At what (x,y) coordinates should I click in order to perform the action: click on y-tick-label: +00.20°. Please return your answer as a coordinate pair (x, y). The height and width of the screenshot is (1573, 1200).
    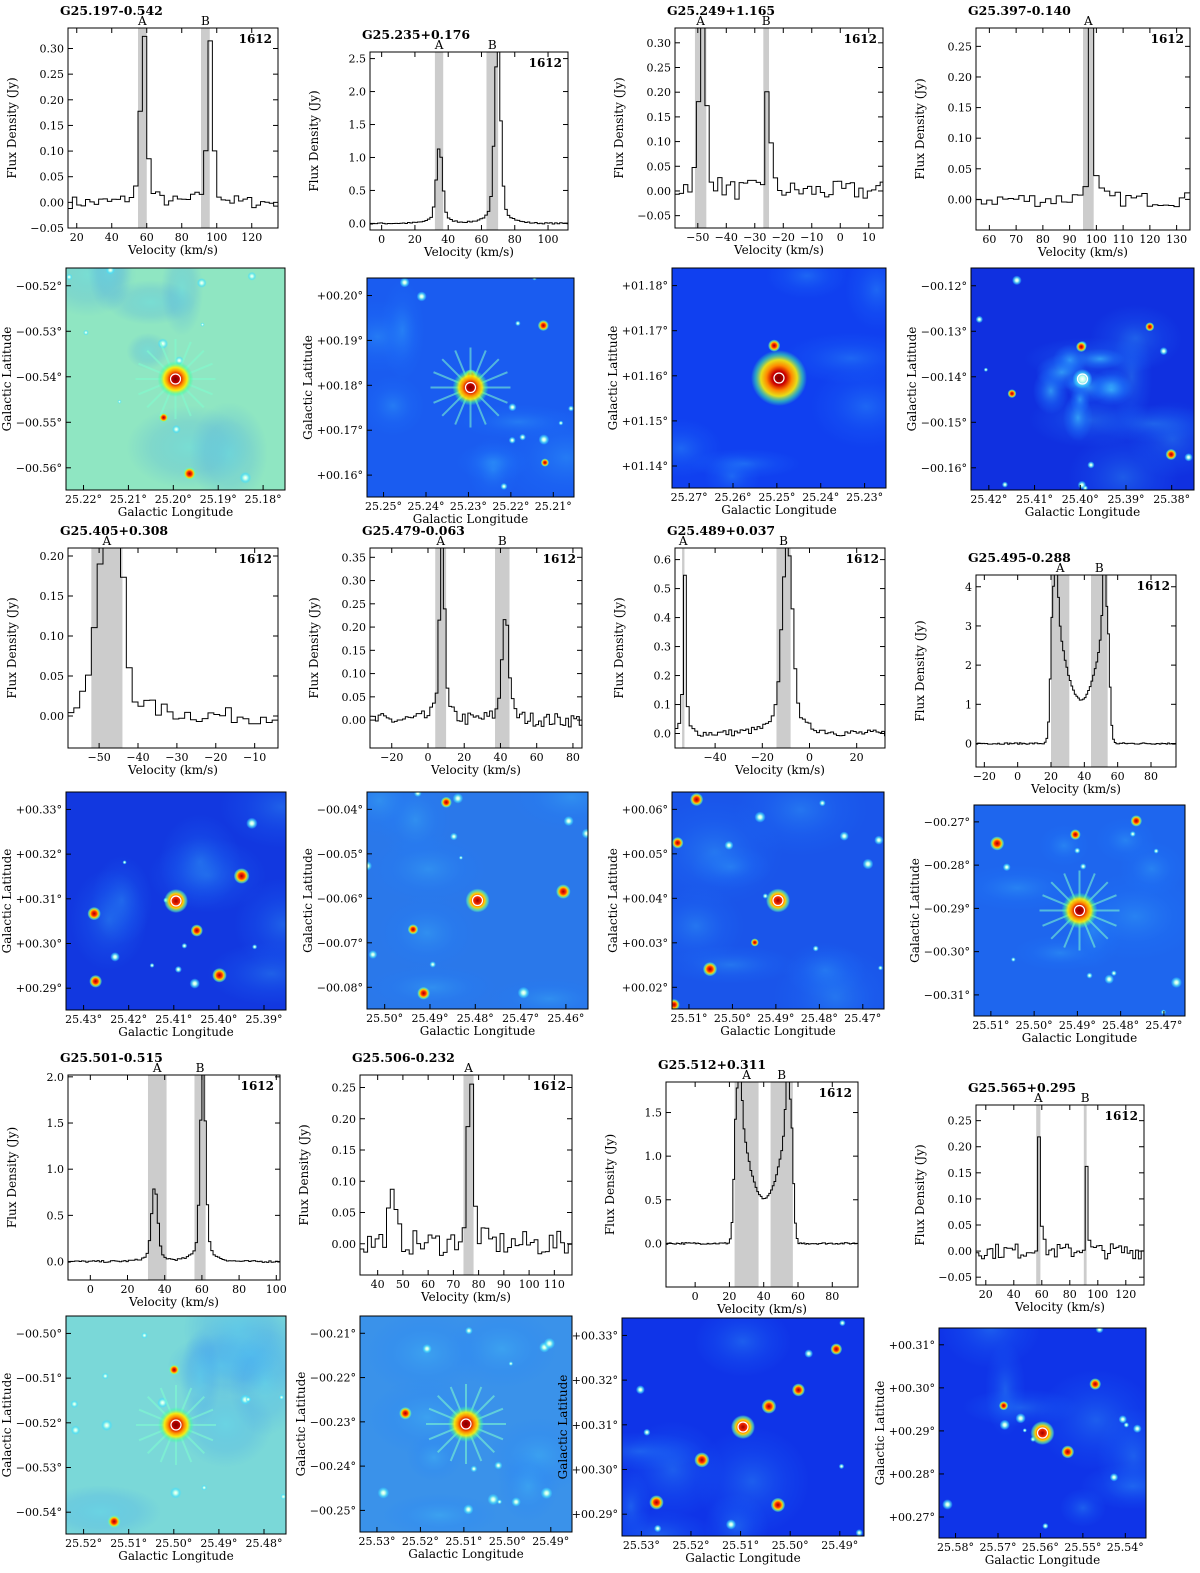
    Looking at the image, I should click on (340, 296).